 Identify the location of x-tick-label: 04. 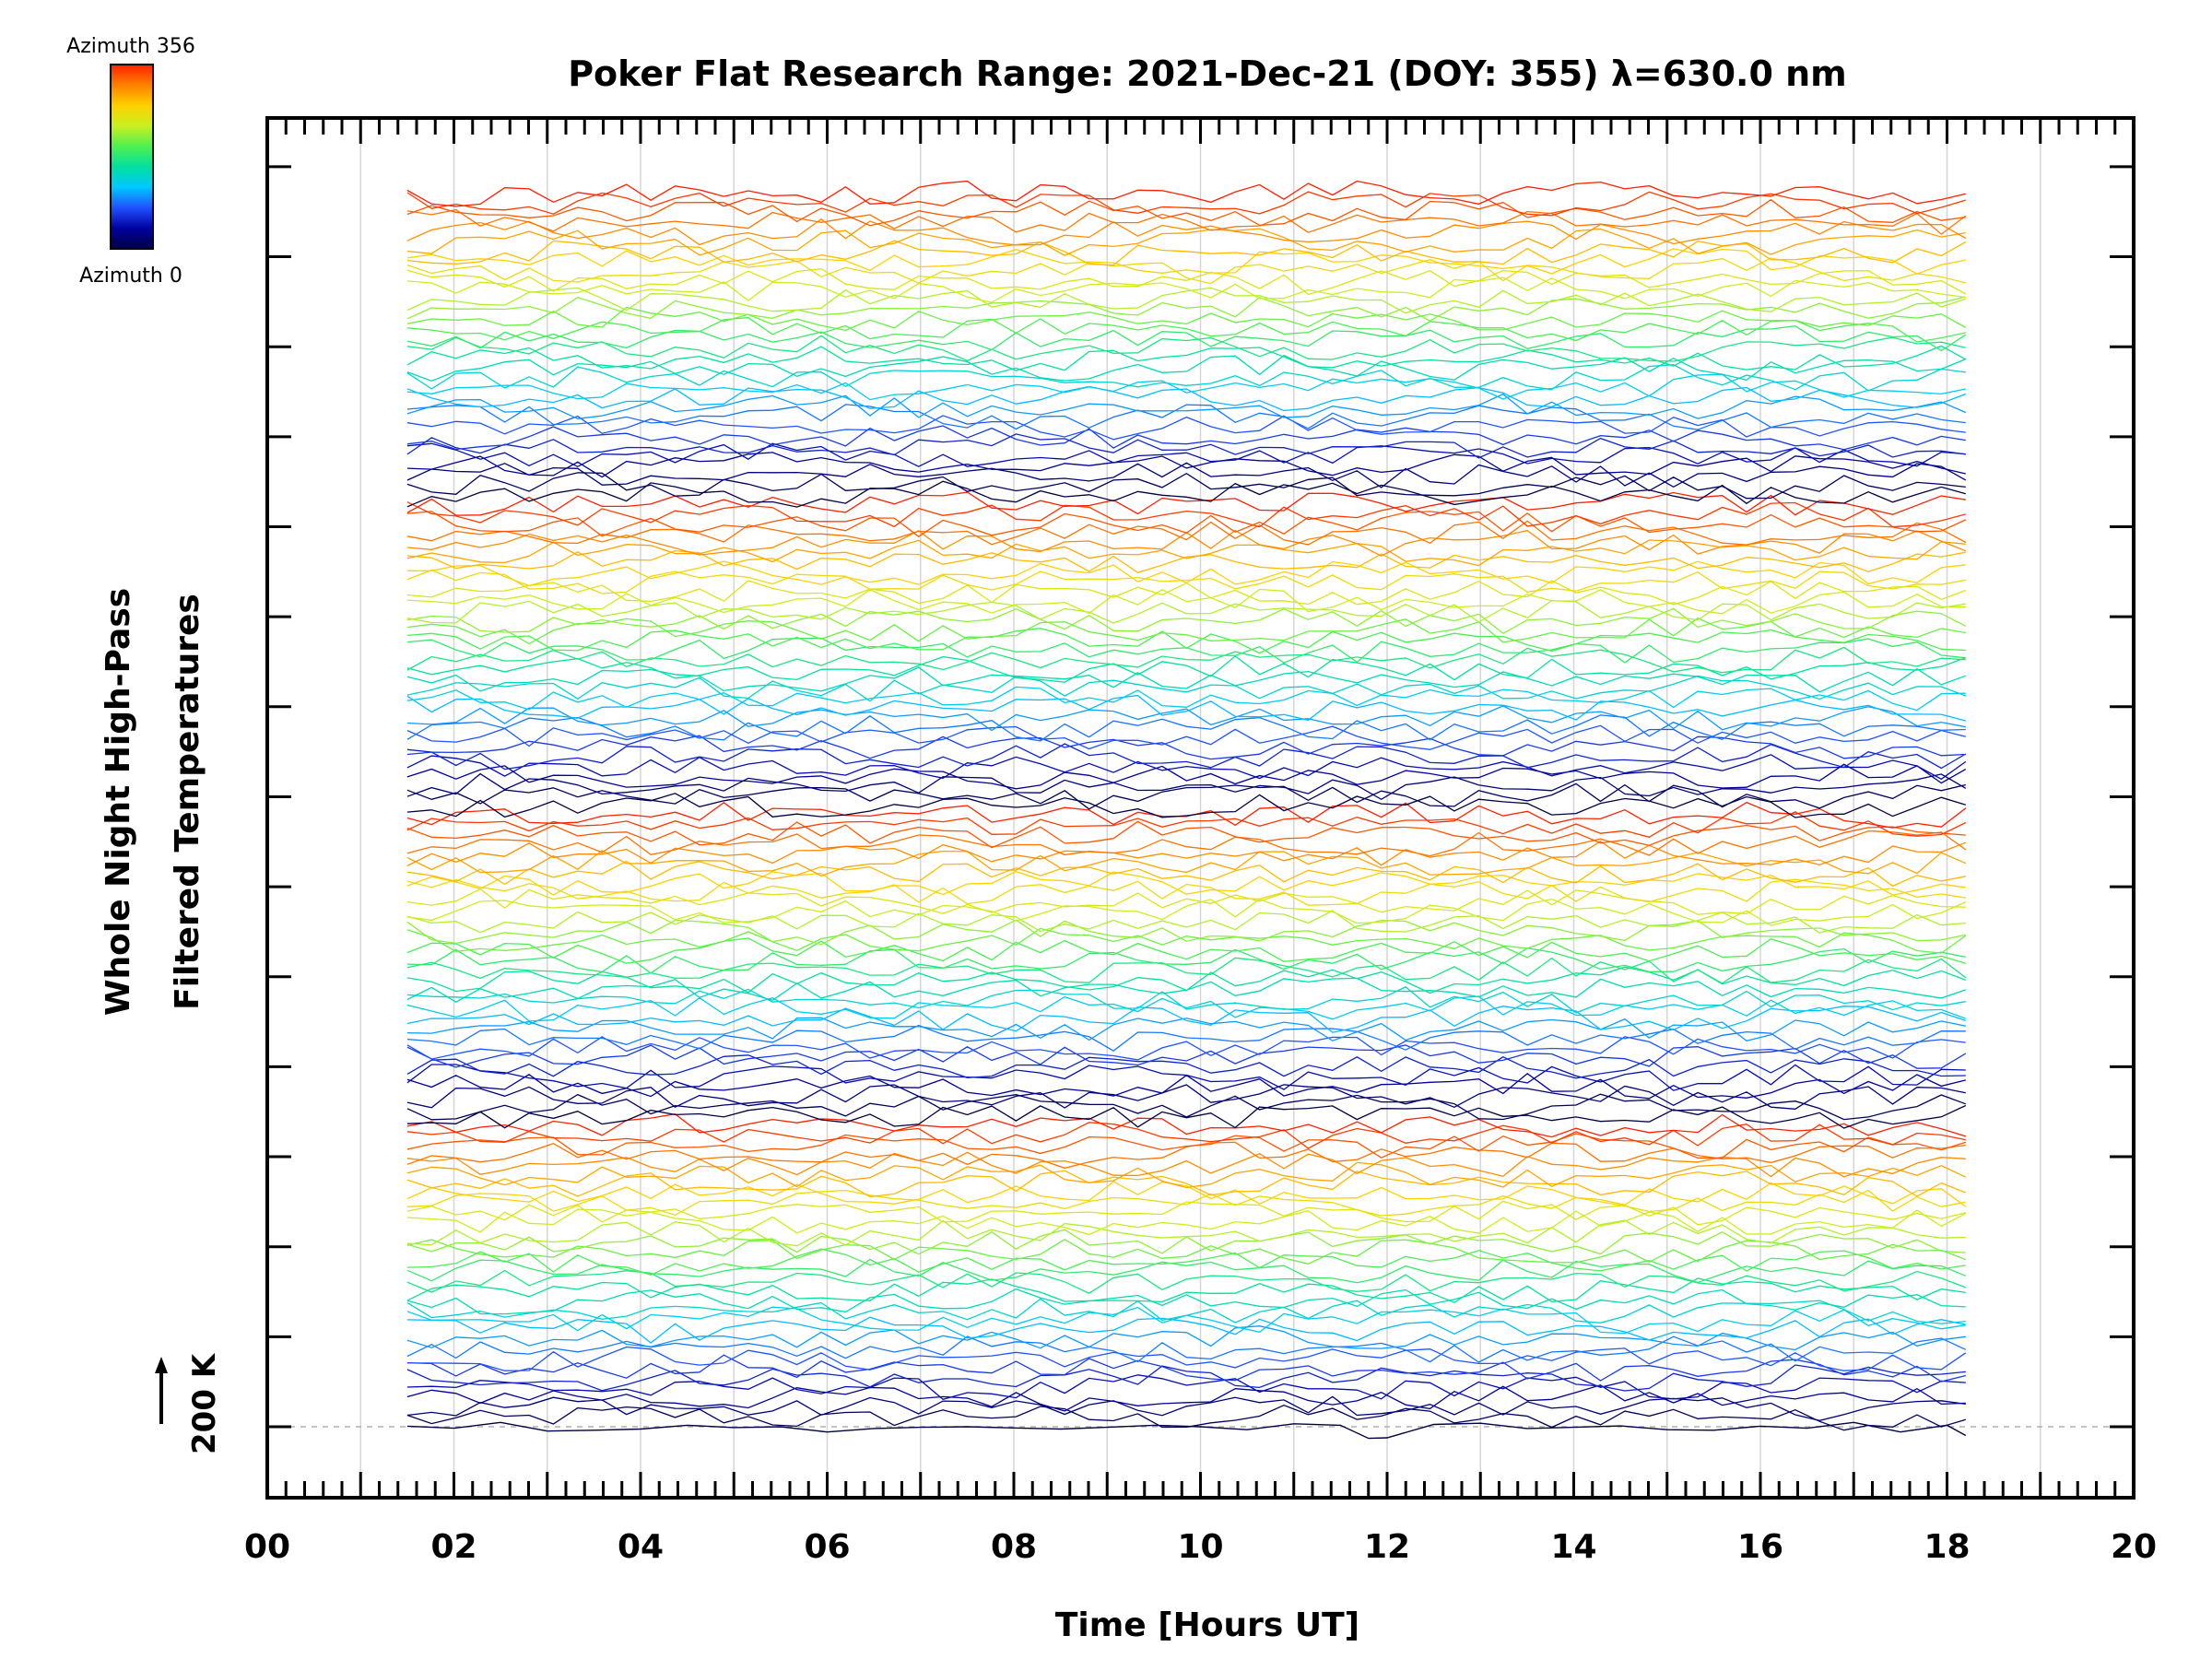
(641, 1547).